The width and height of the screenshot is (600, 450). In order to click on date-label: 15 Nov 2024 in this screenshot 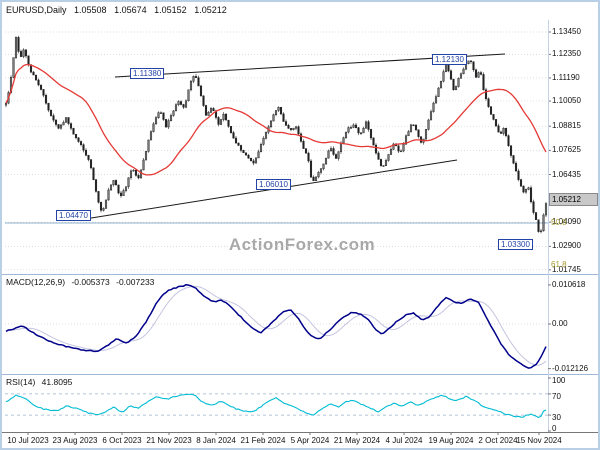, I will do `click(539, 440)`.